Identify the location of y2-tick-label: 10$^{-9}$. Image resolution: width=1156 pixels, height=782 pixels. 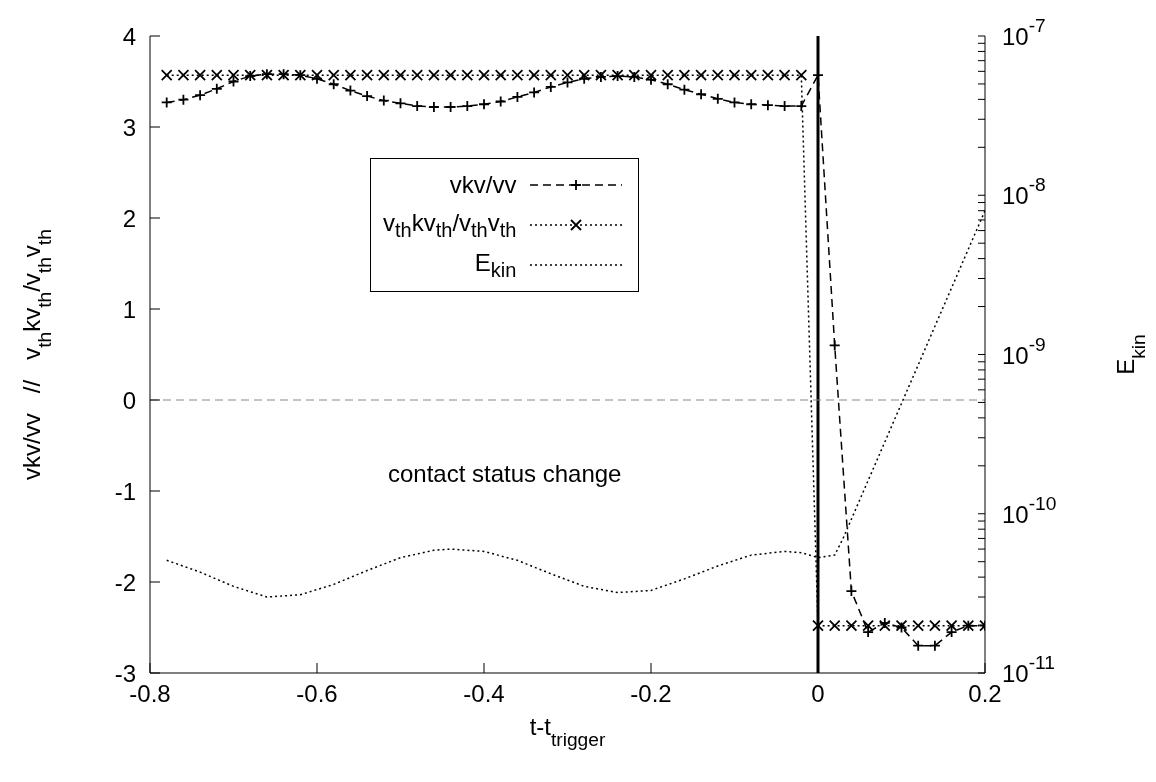
(1024, 350).